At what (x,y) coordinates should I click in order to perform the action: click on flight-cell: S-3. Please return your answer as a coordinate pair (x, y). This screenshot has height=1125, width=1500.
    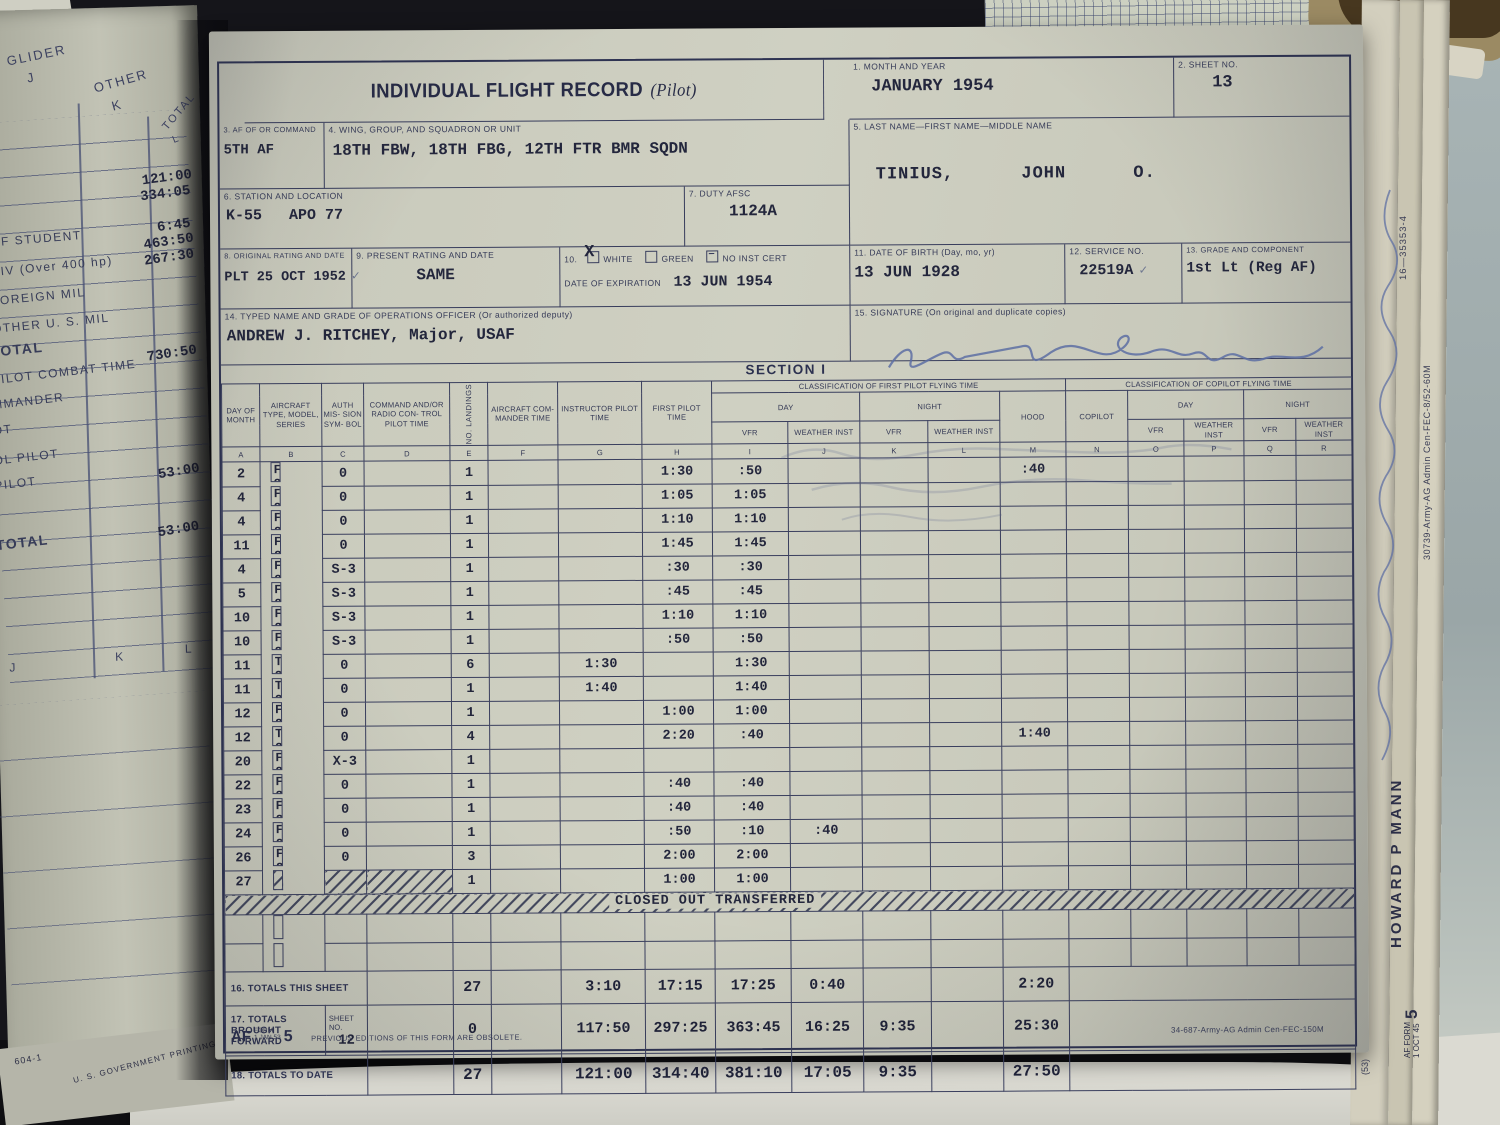
    Looking at the image, I should click on (343, 570).